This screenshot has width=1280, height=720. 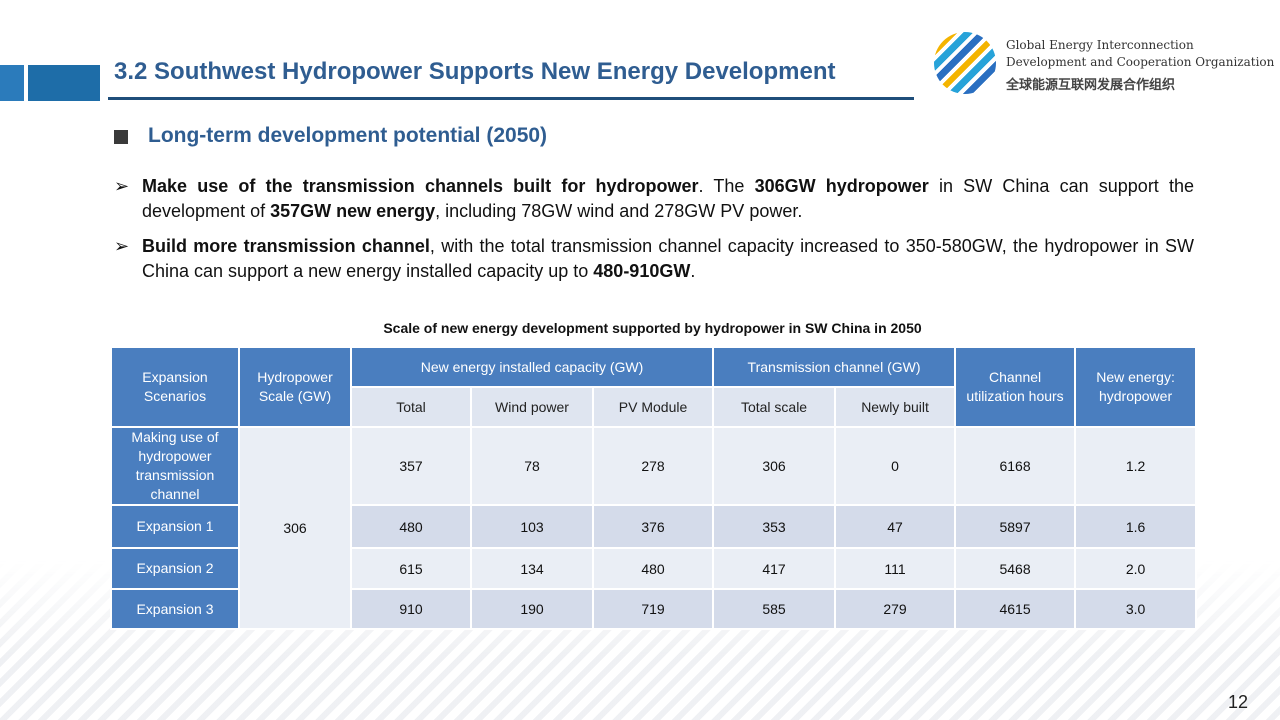 What do you see at coordinates (353, 211) in the screenshot?
I see `bullet-1-bold-3: 357GW new energy` at bounding box center [353, 211].